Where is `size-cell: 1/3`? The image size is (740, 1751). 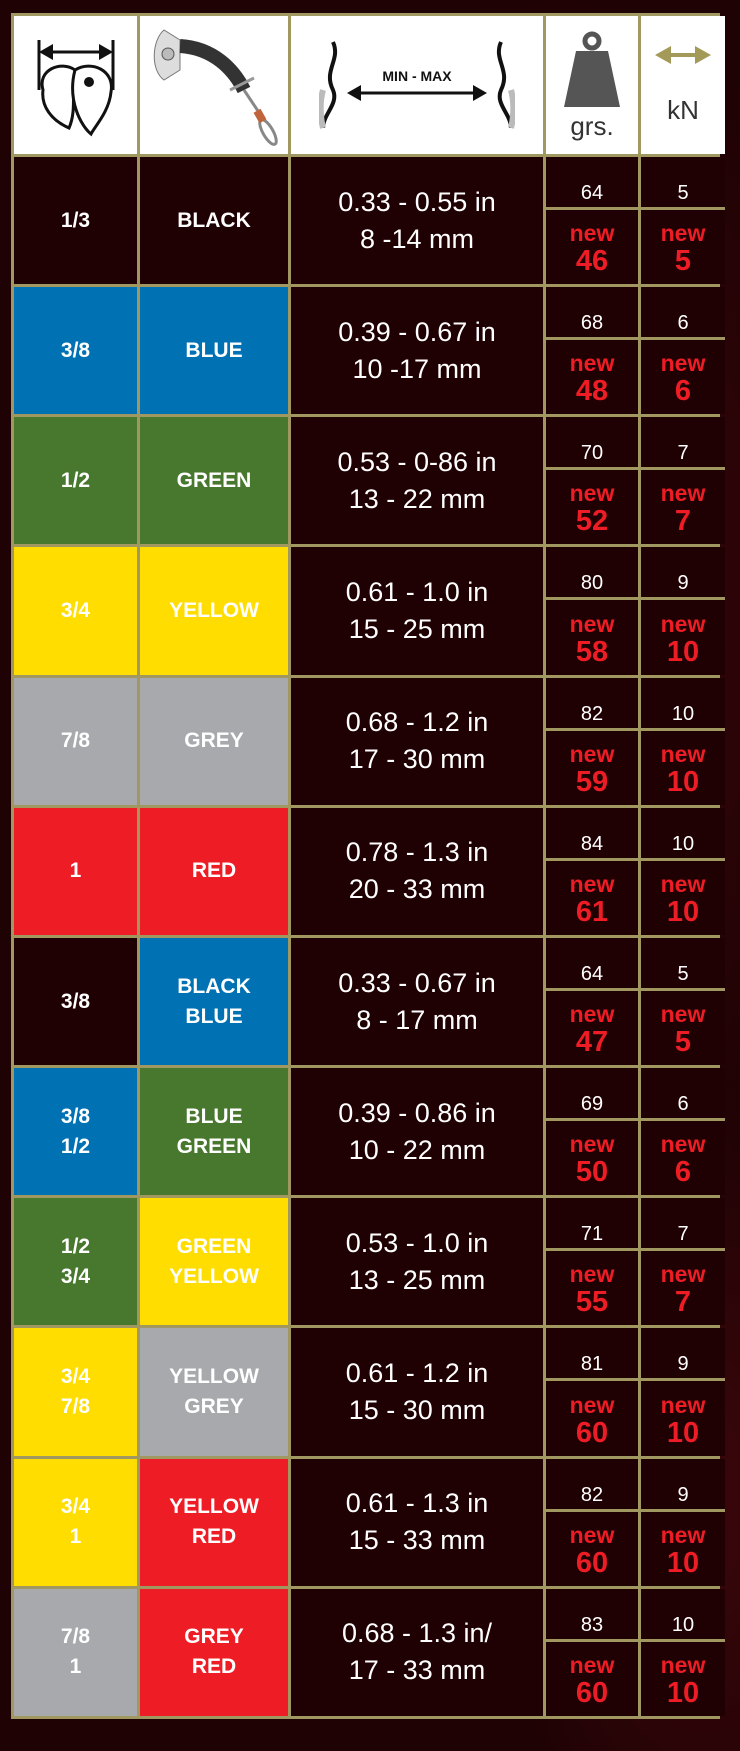
size-cell: 1/3 is located at coordinates (75, 221).